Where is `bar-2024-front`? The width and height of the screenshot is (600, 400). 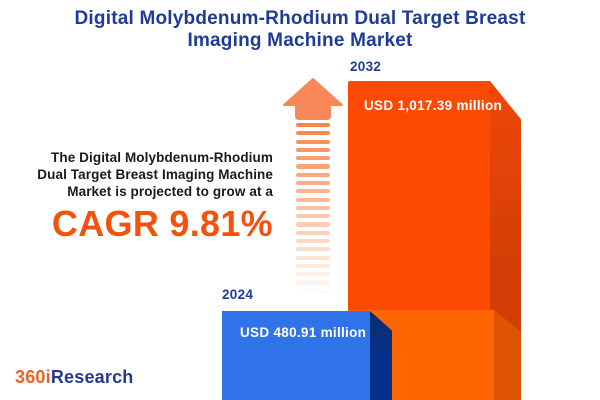 bar-2024-front is located at coordinates (296, 355).